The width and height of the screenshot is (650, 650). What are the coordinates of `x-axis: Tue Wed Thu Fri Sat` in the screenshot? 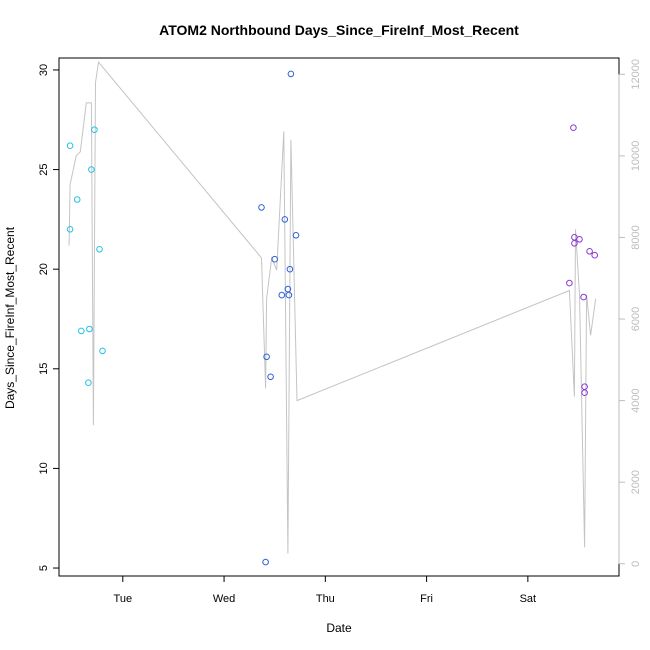 It's located at (325, 590).